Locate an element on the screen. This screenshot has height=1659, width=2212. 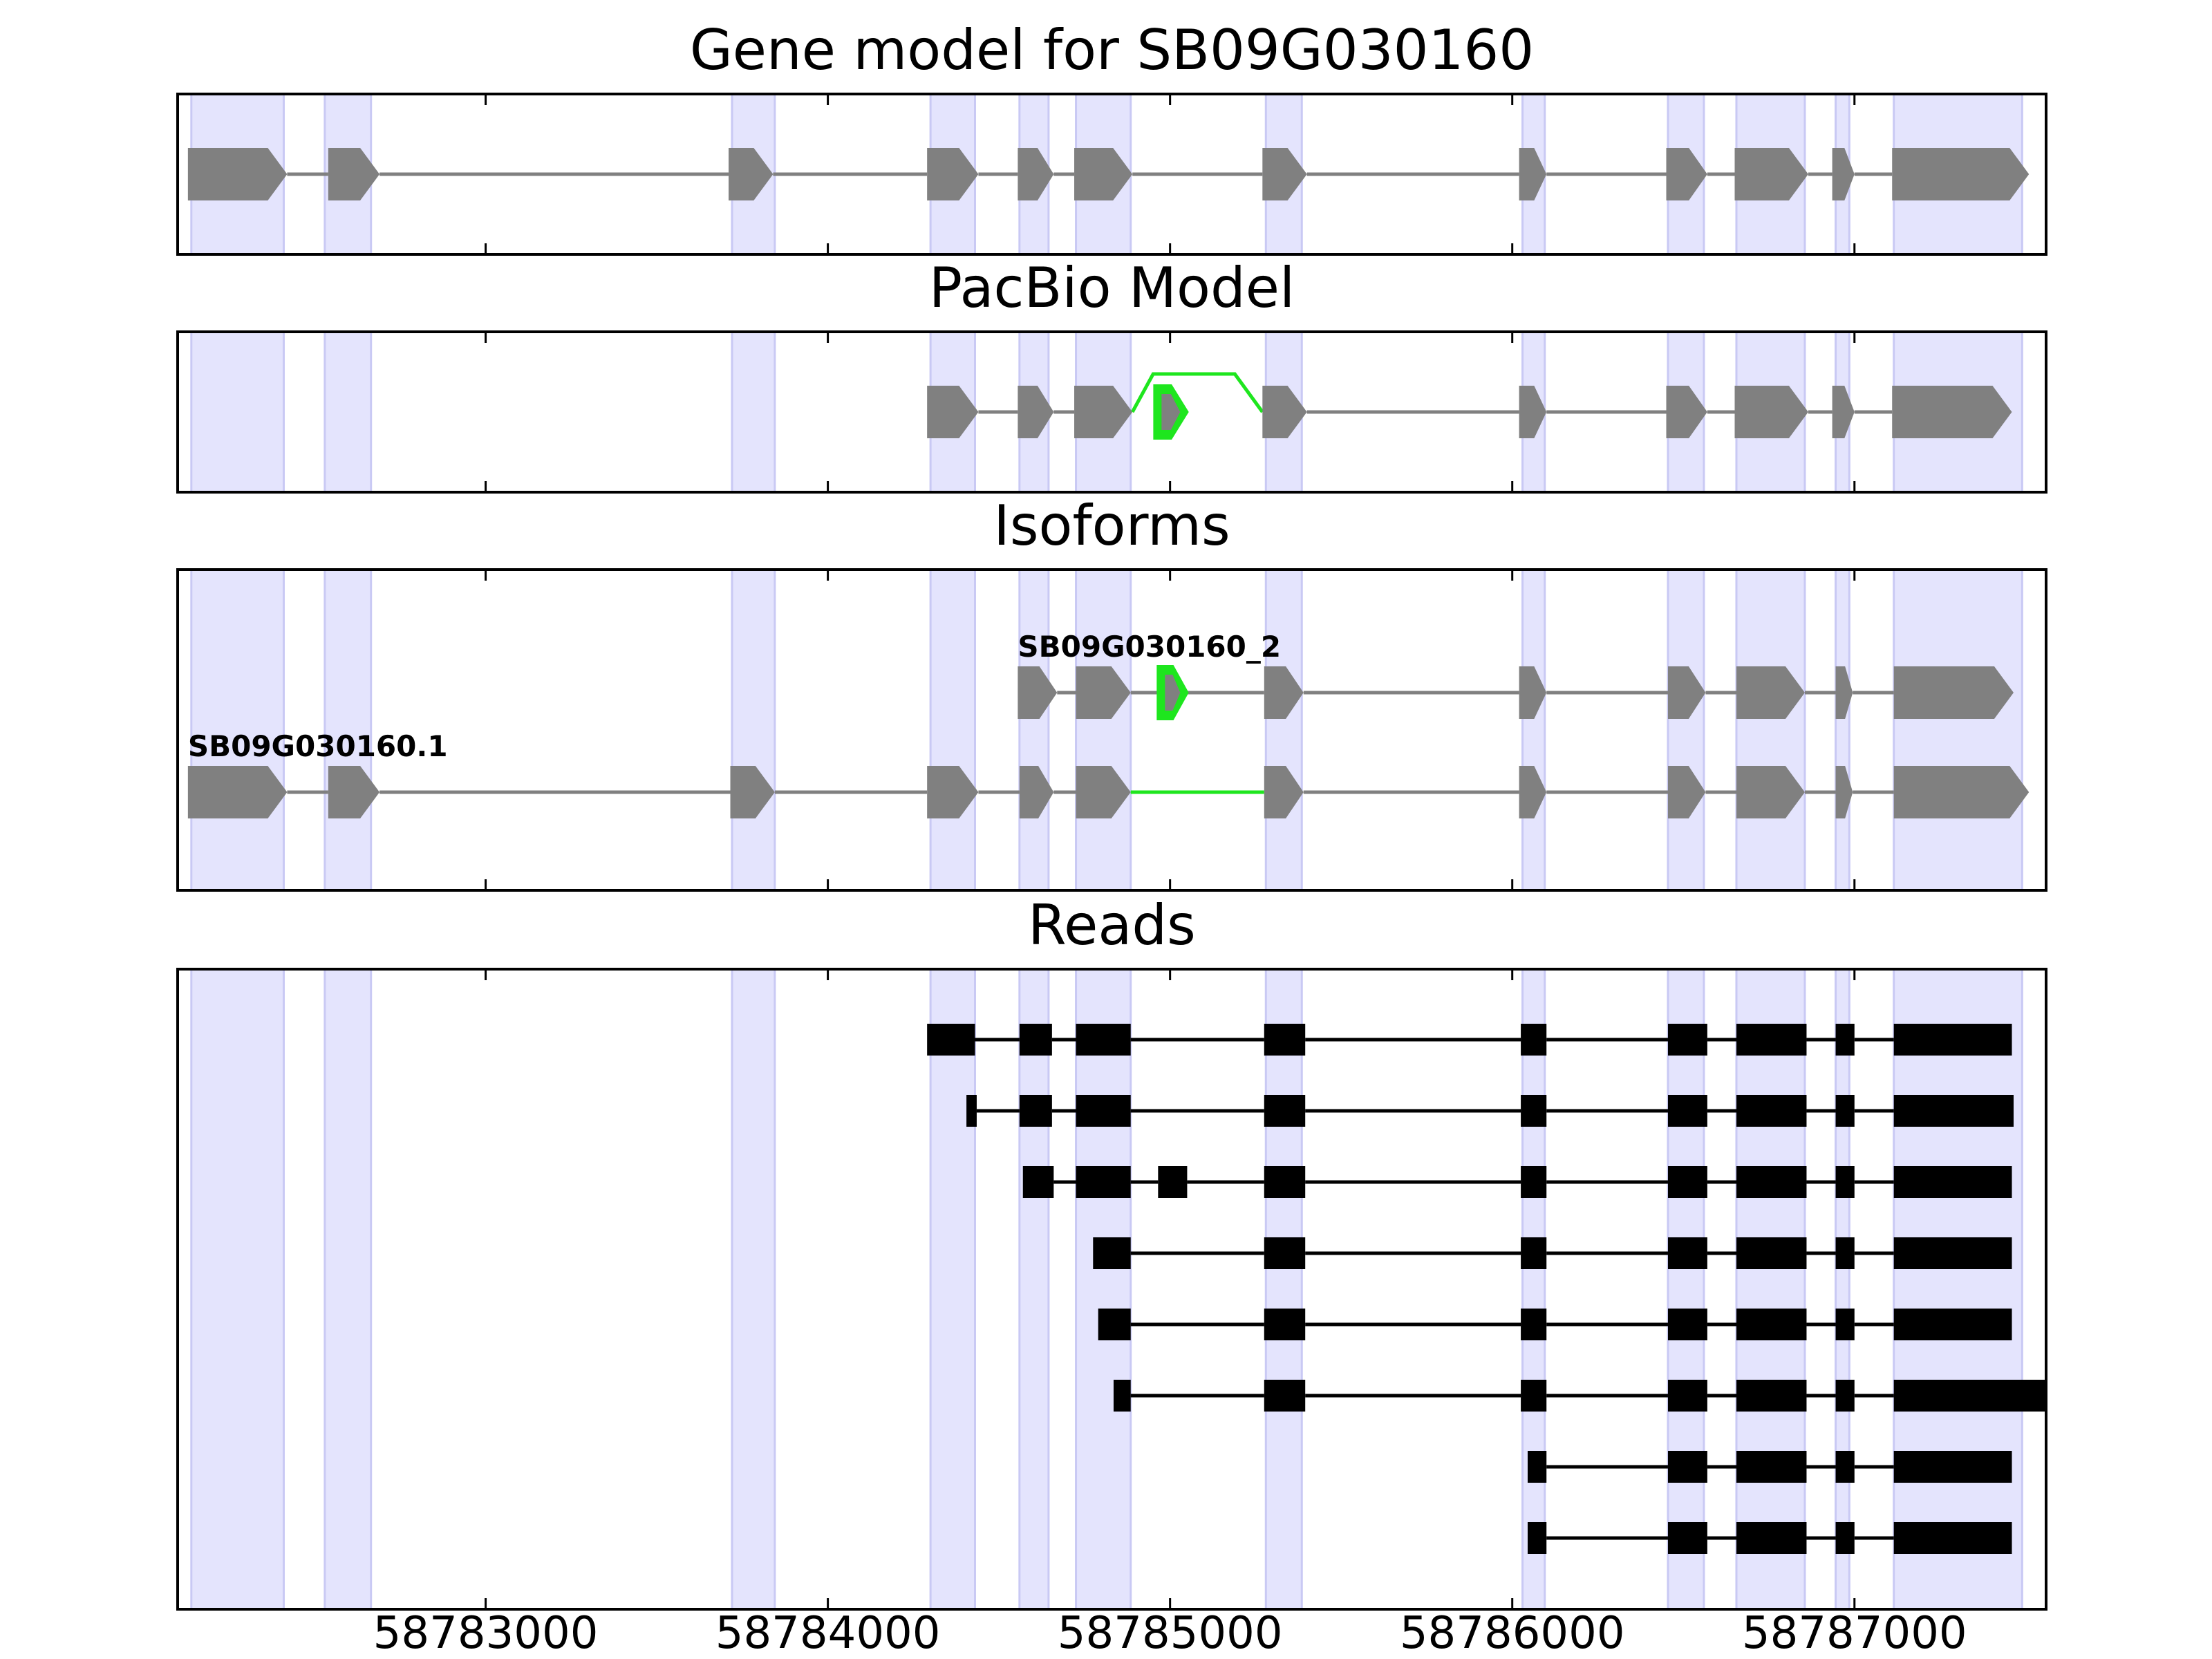
x-tick-label: 58783000 is located at coordinates (486, 1633).